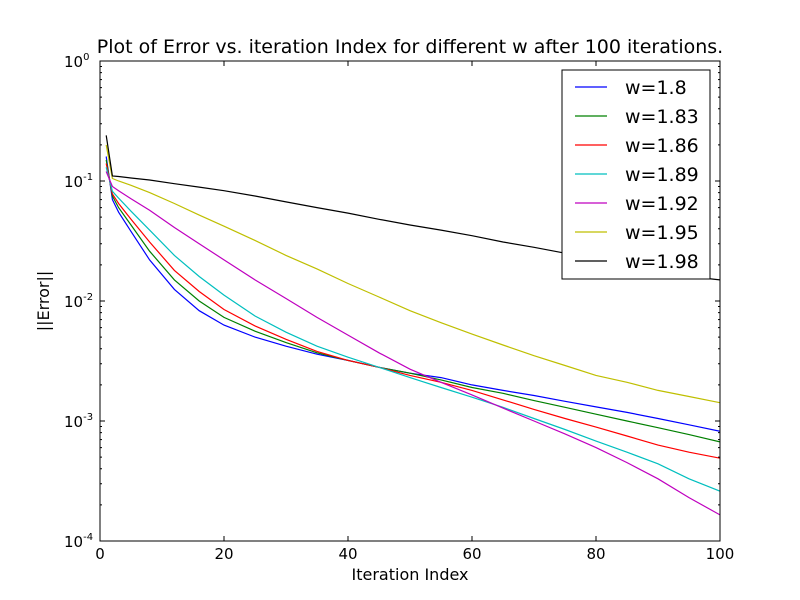 This screenshot has height=600, width=800. What do you see at coordinates (720, 554) in the screenshot?
I see `x-tick-label-5: 100` at bounding box center [720, 554].